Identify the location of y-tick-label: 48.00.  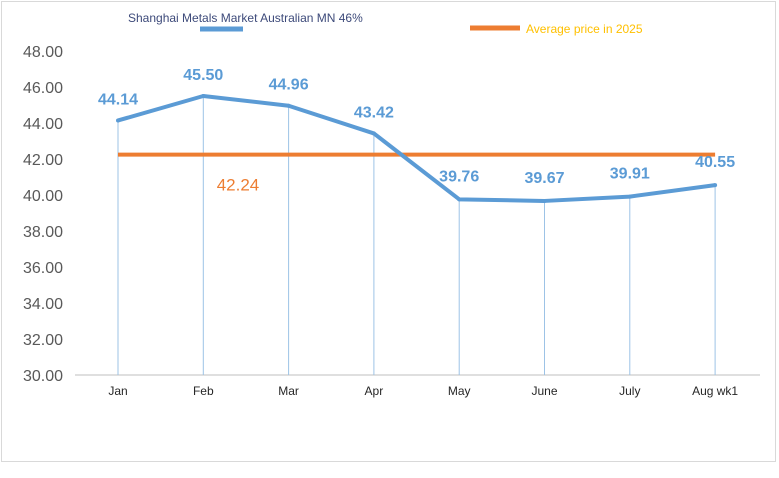
(43, 52).